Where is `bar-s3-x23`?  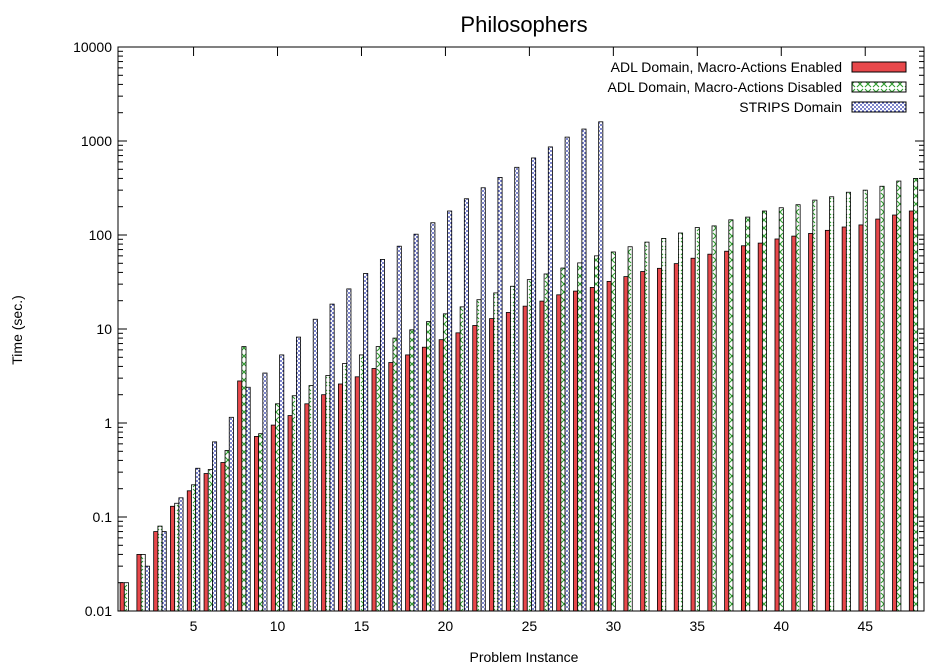
bar-s3-x23 is located at coordinates (500, 394).